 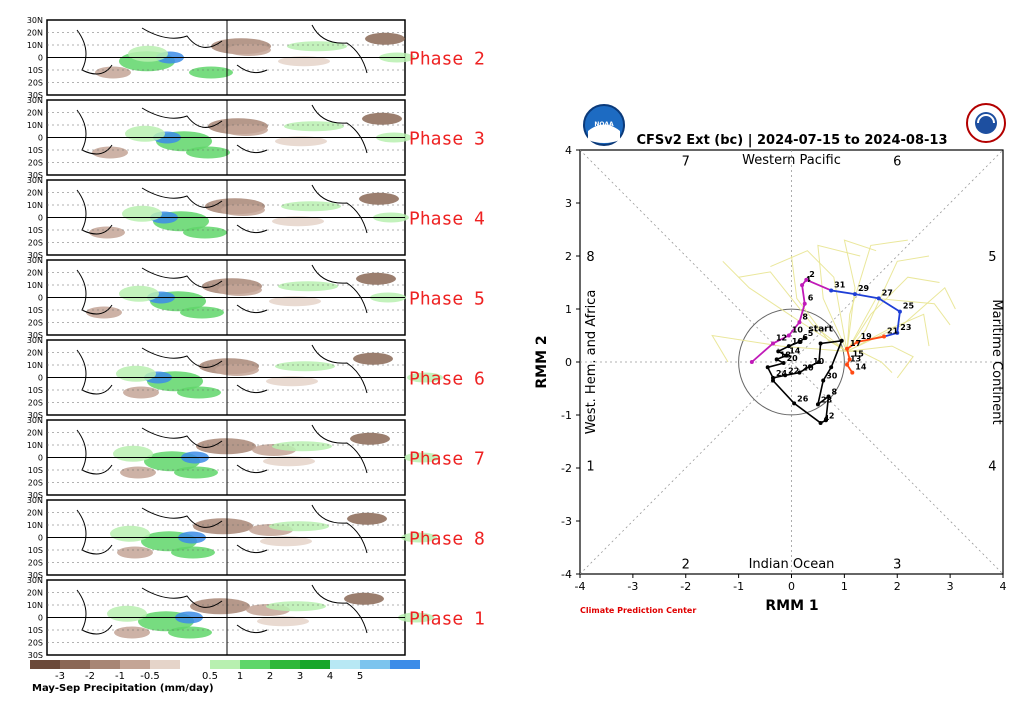 I want to click on x-tick-label: -1, so click(x=738, y=586).